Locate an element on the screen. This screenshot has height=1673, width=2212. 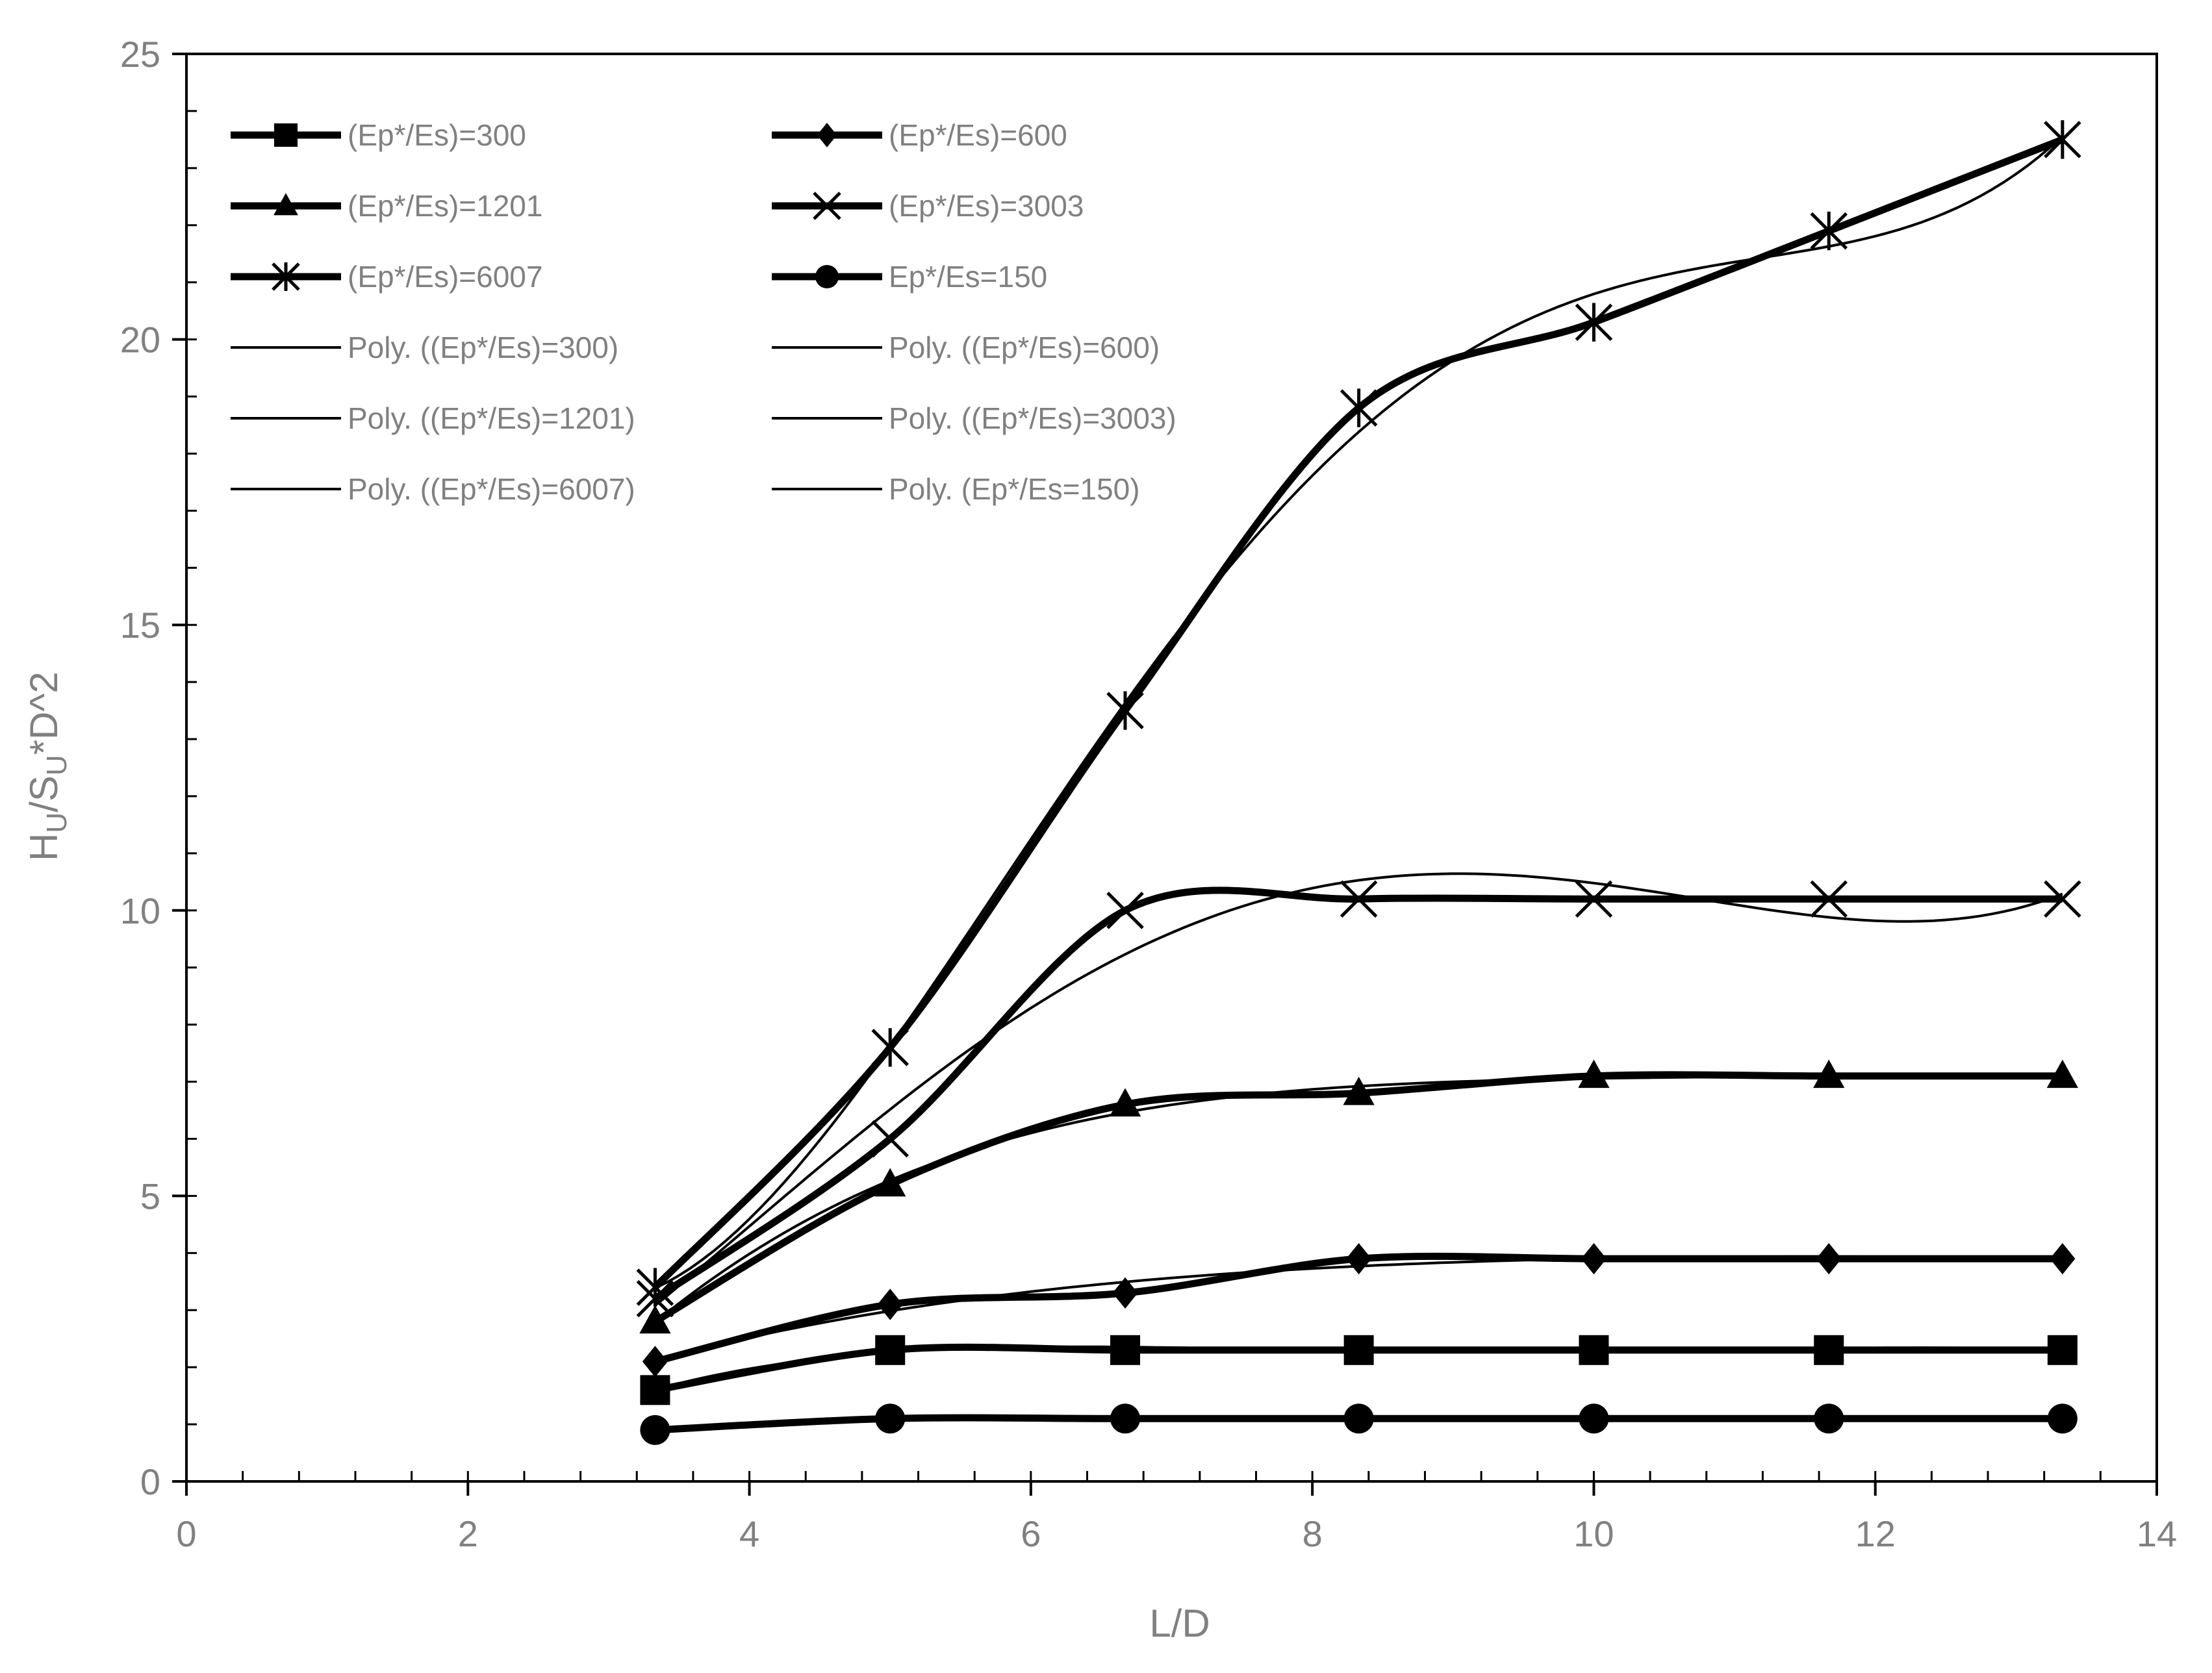
y-axis-title-s-sub: U is located at coordinates (57, 765).